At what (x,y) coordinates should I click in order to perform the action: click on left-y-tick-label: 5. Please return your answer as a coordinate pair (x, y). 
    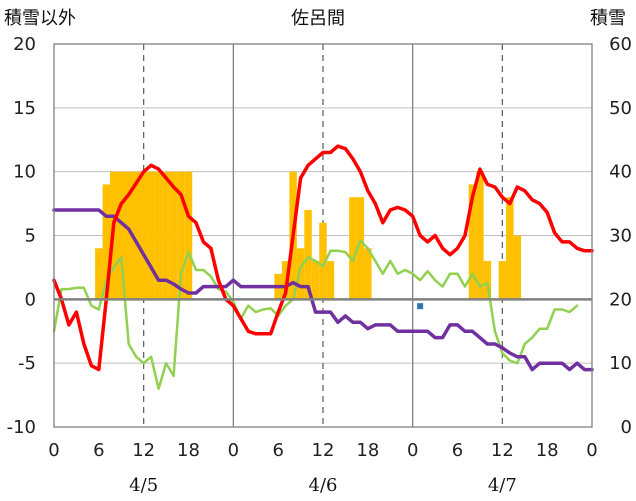
    Looking at the image, I should click on (30, 236).